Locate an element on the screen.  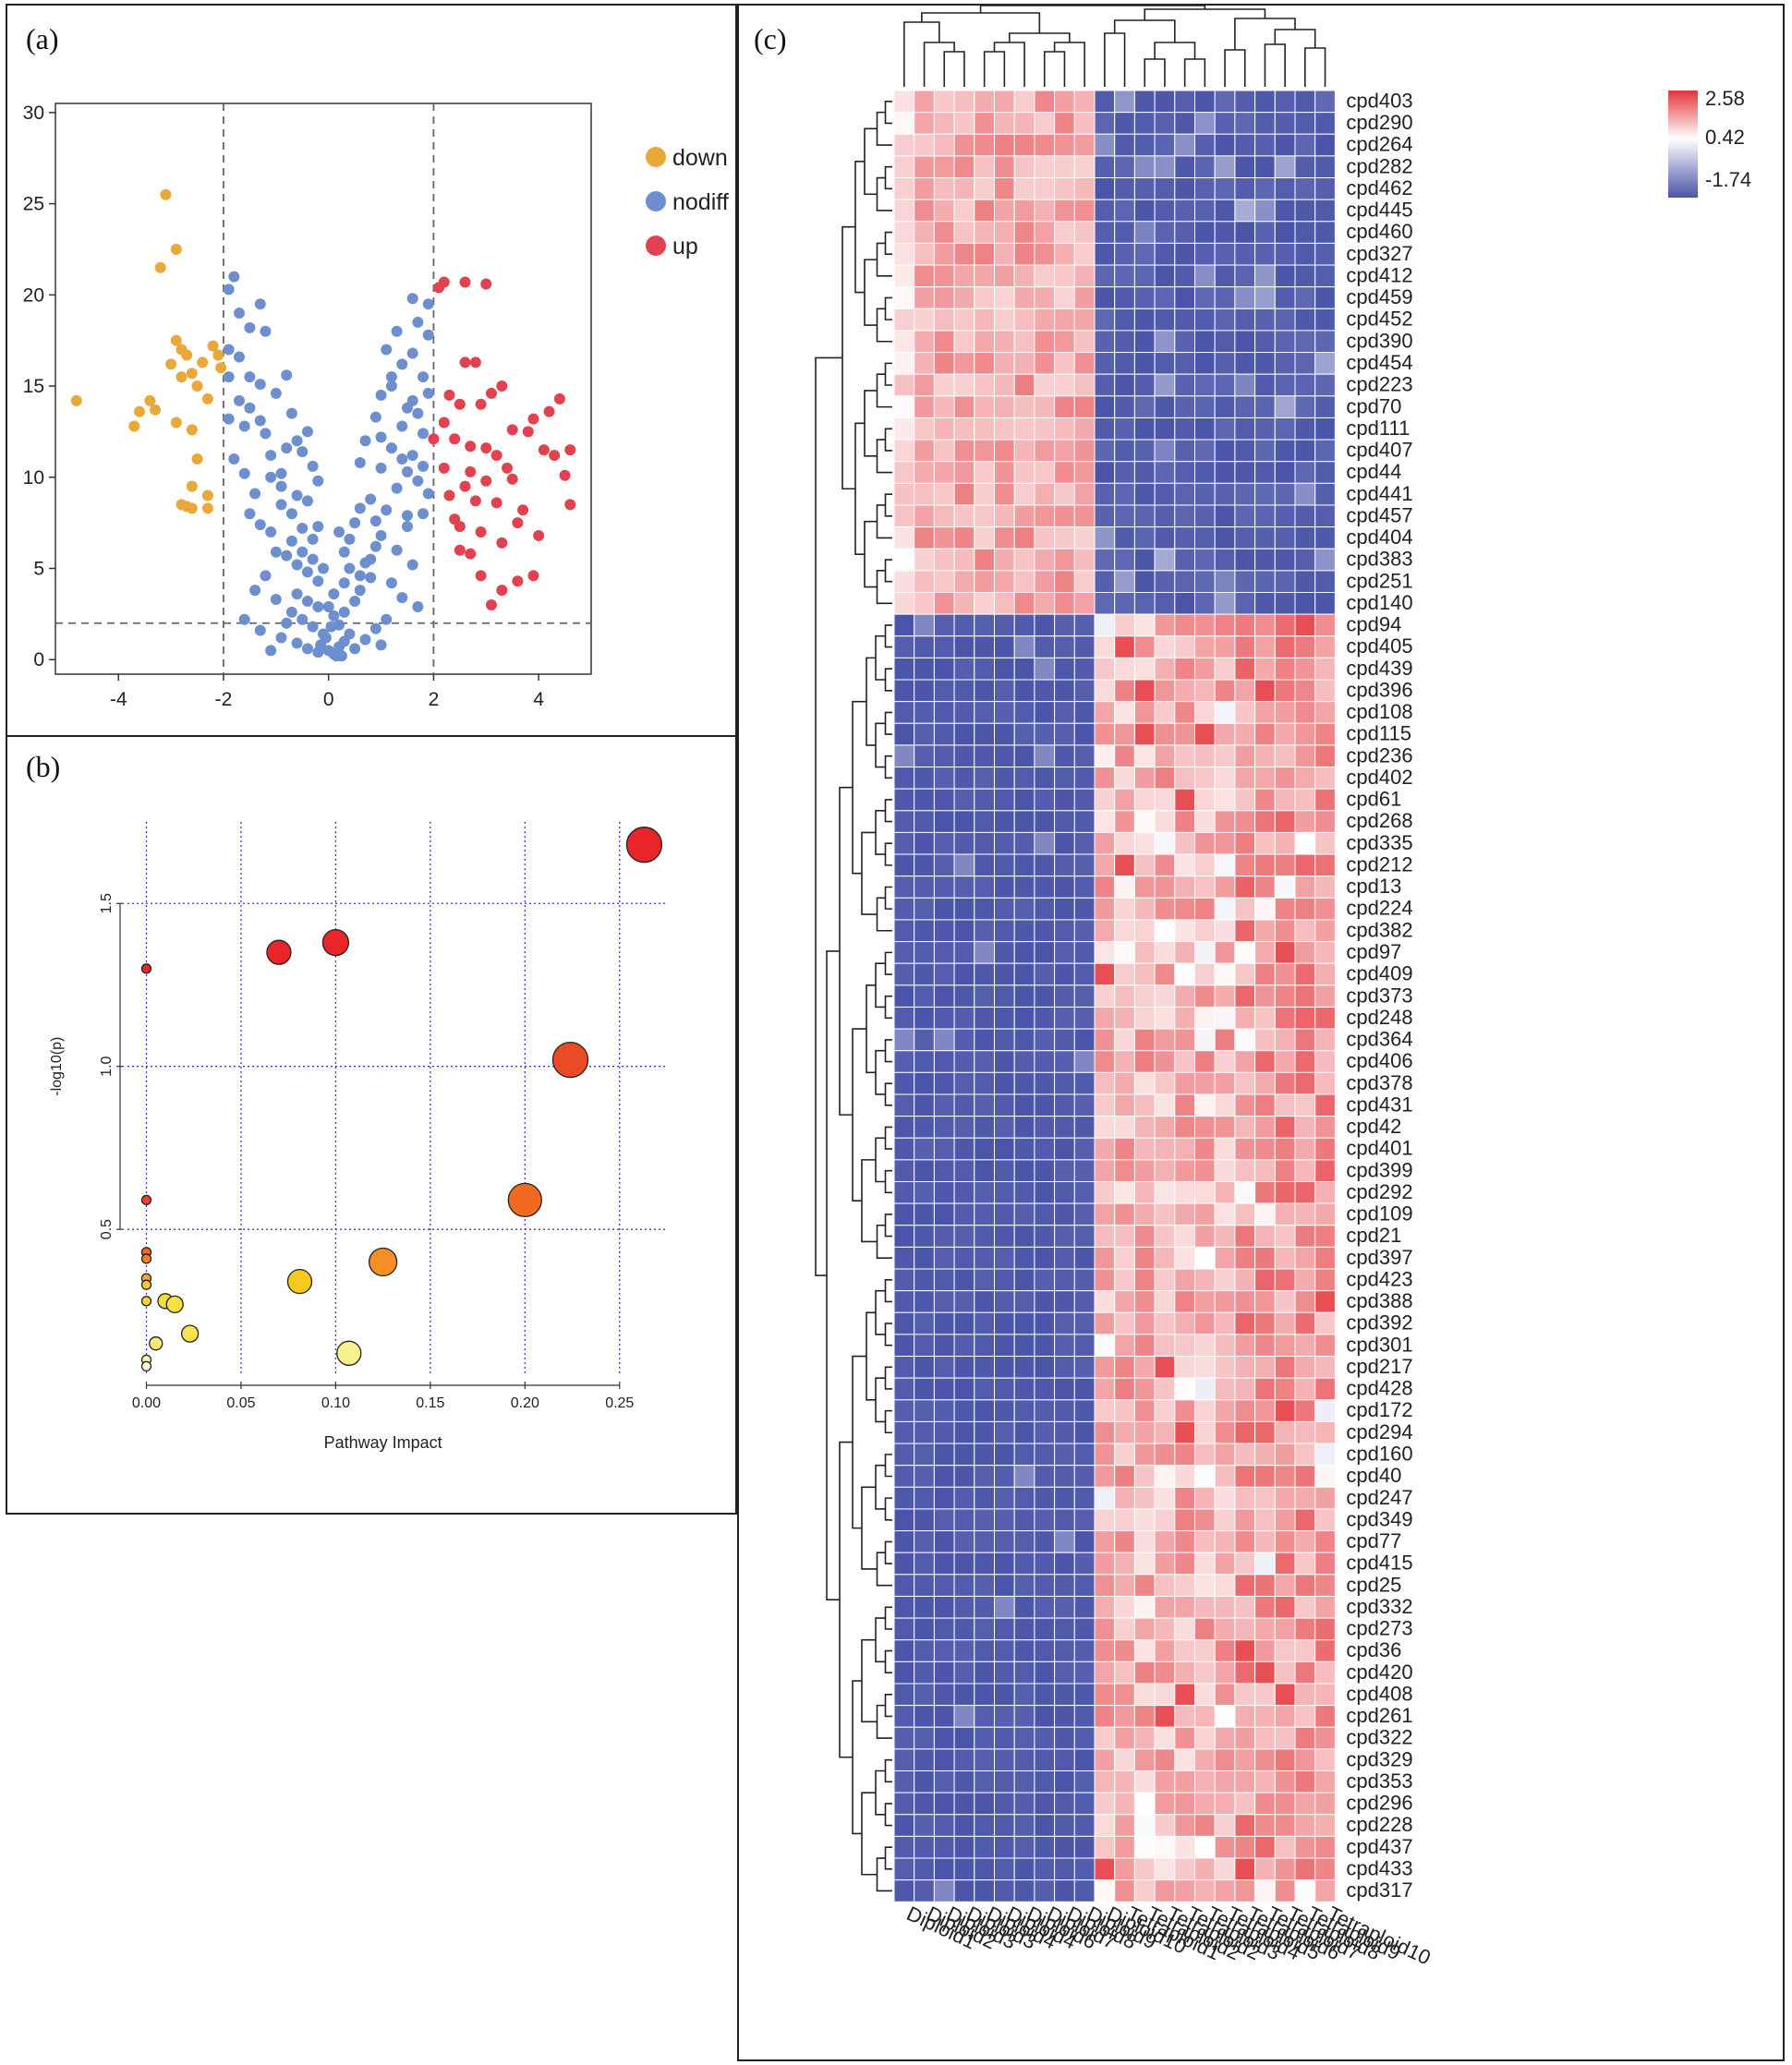
row-label: cpd296 is located at coordinates (1379, 1803).